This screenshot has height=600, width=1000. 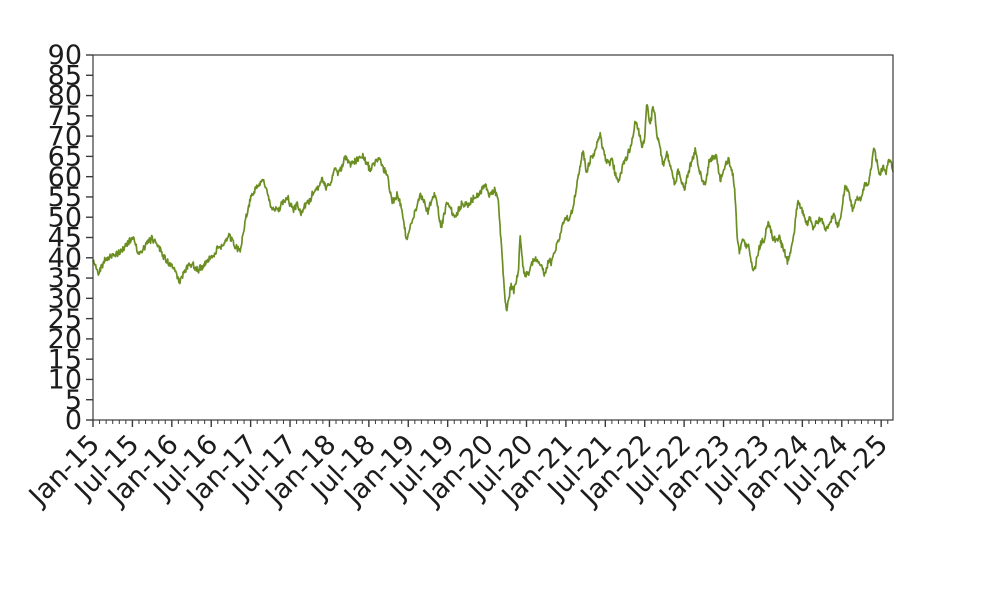 What do you see at coordinates (65, 136) in the screenshot?
I see `y-axis-tick-label: 70` at bounding box center [65, 136].